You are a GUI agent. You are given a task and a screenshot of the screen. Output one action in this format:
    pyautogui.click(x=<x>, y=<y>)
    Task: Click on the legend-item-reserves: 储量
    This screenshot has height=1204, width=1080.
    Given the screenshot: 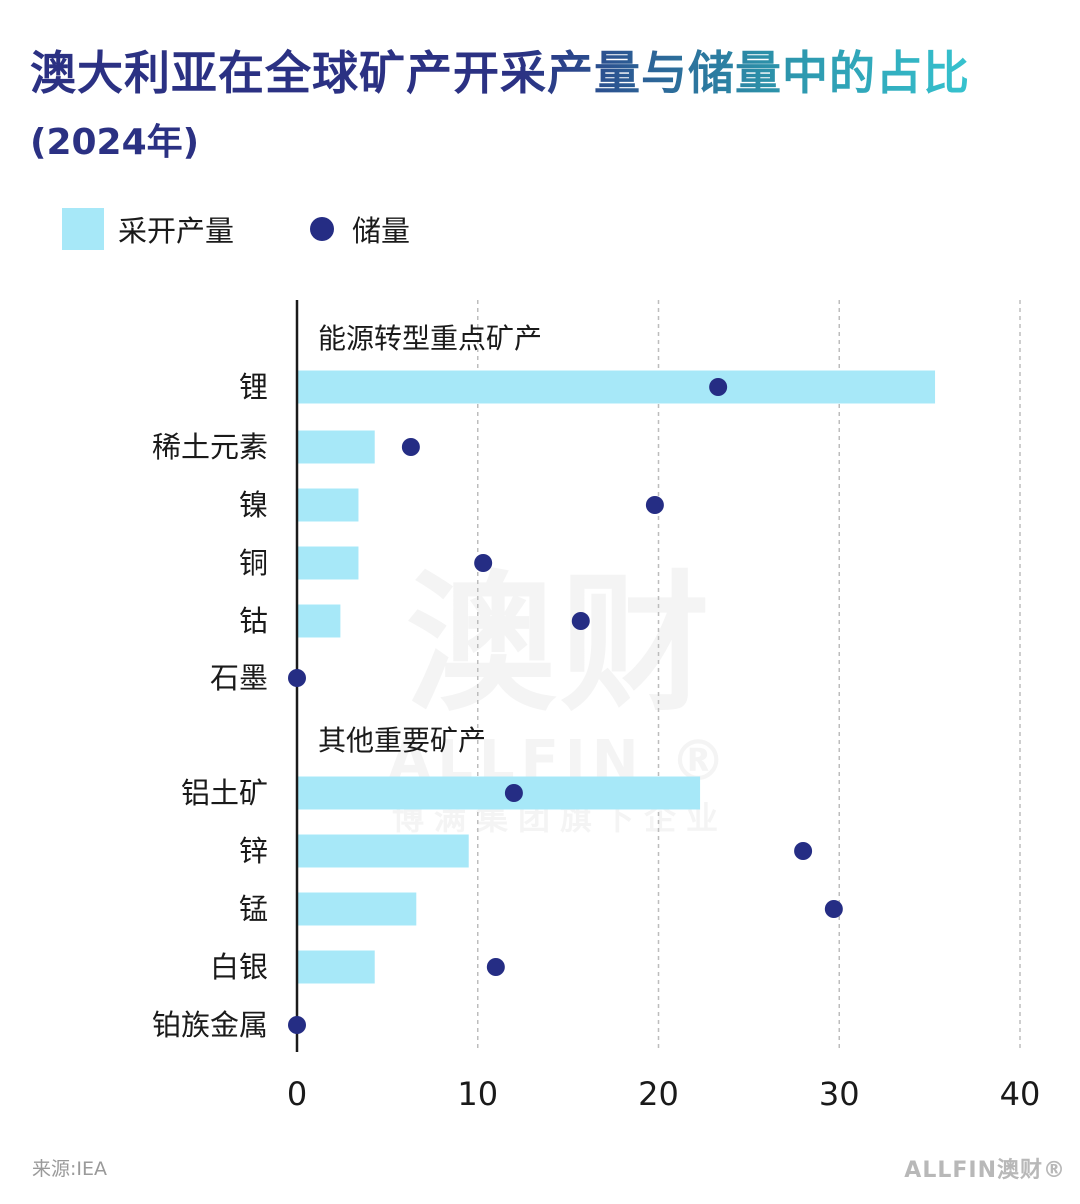 What is the action you would take?
    pyautogui.click(x=360, y=229)
    